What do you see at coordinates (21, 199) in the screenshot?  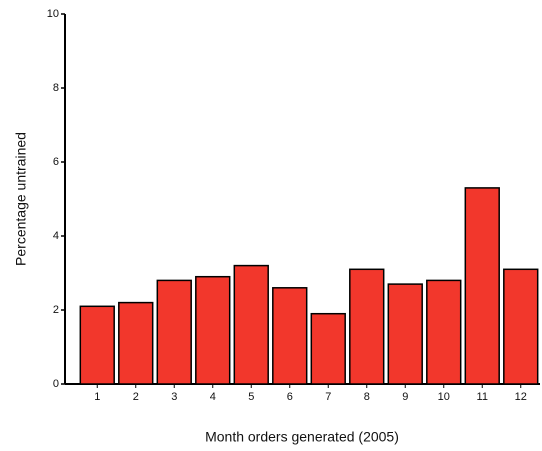 I see `y-axis-label: Percentage untrained` at bounding box center [21, 199].